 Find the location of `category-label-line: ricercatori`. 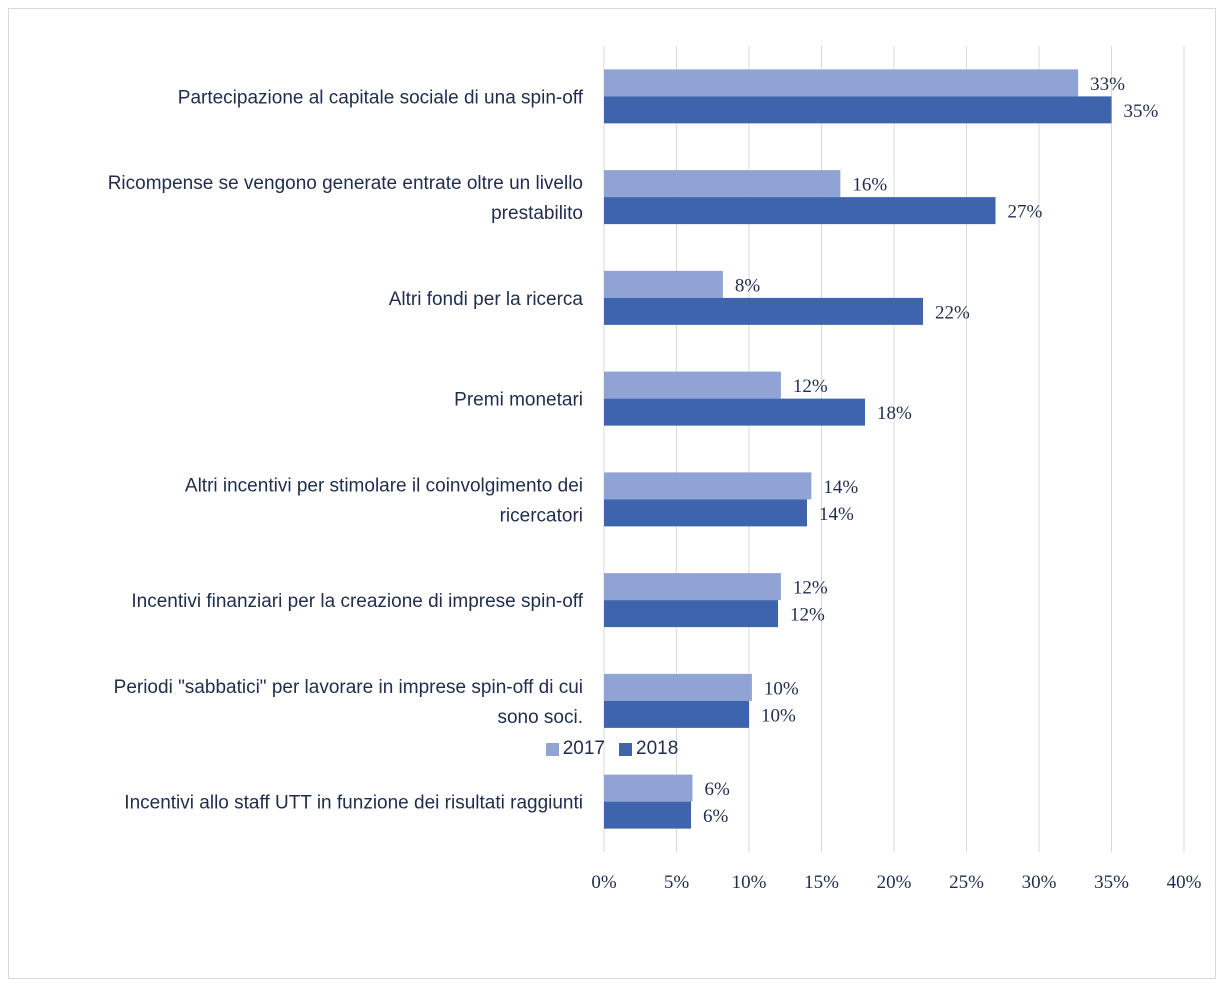

category-label-line: ricercatori is located at coordinates (541, 515).